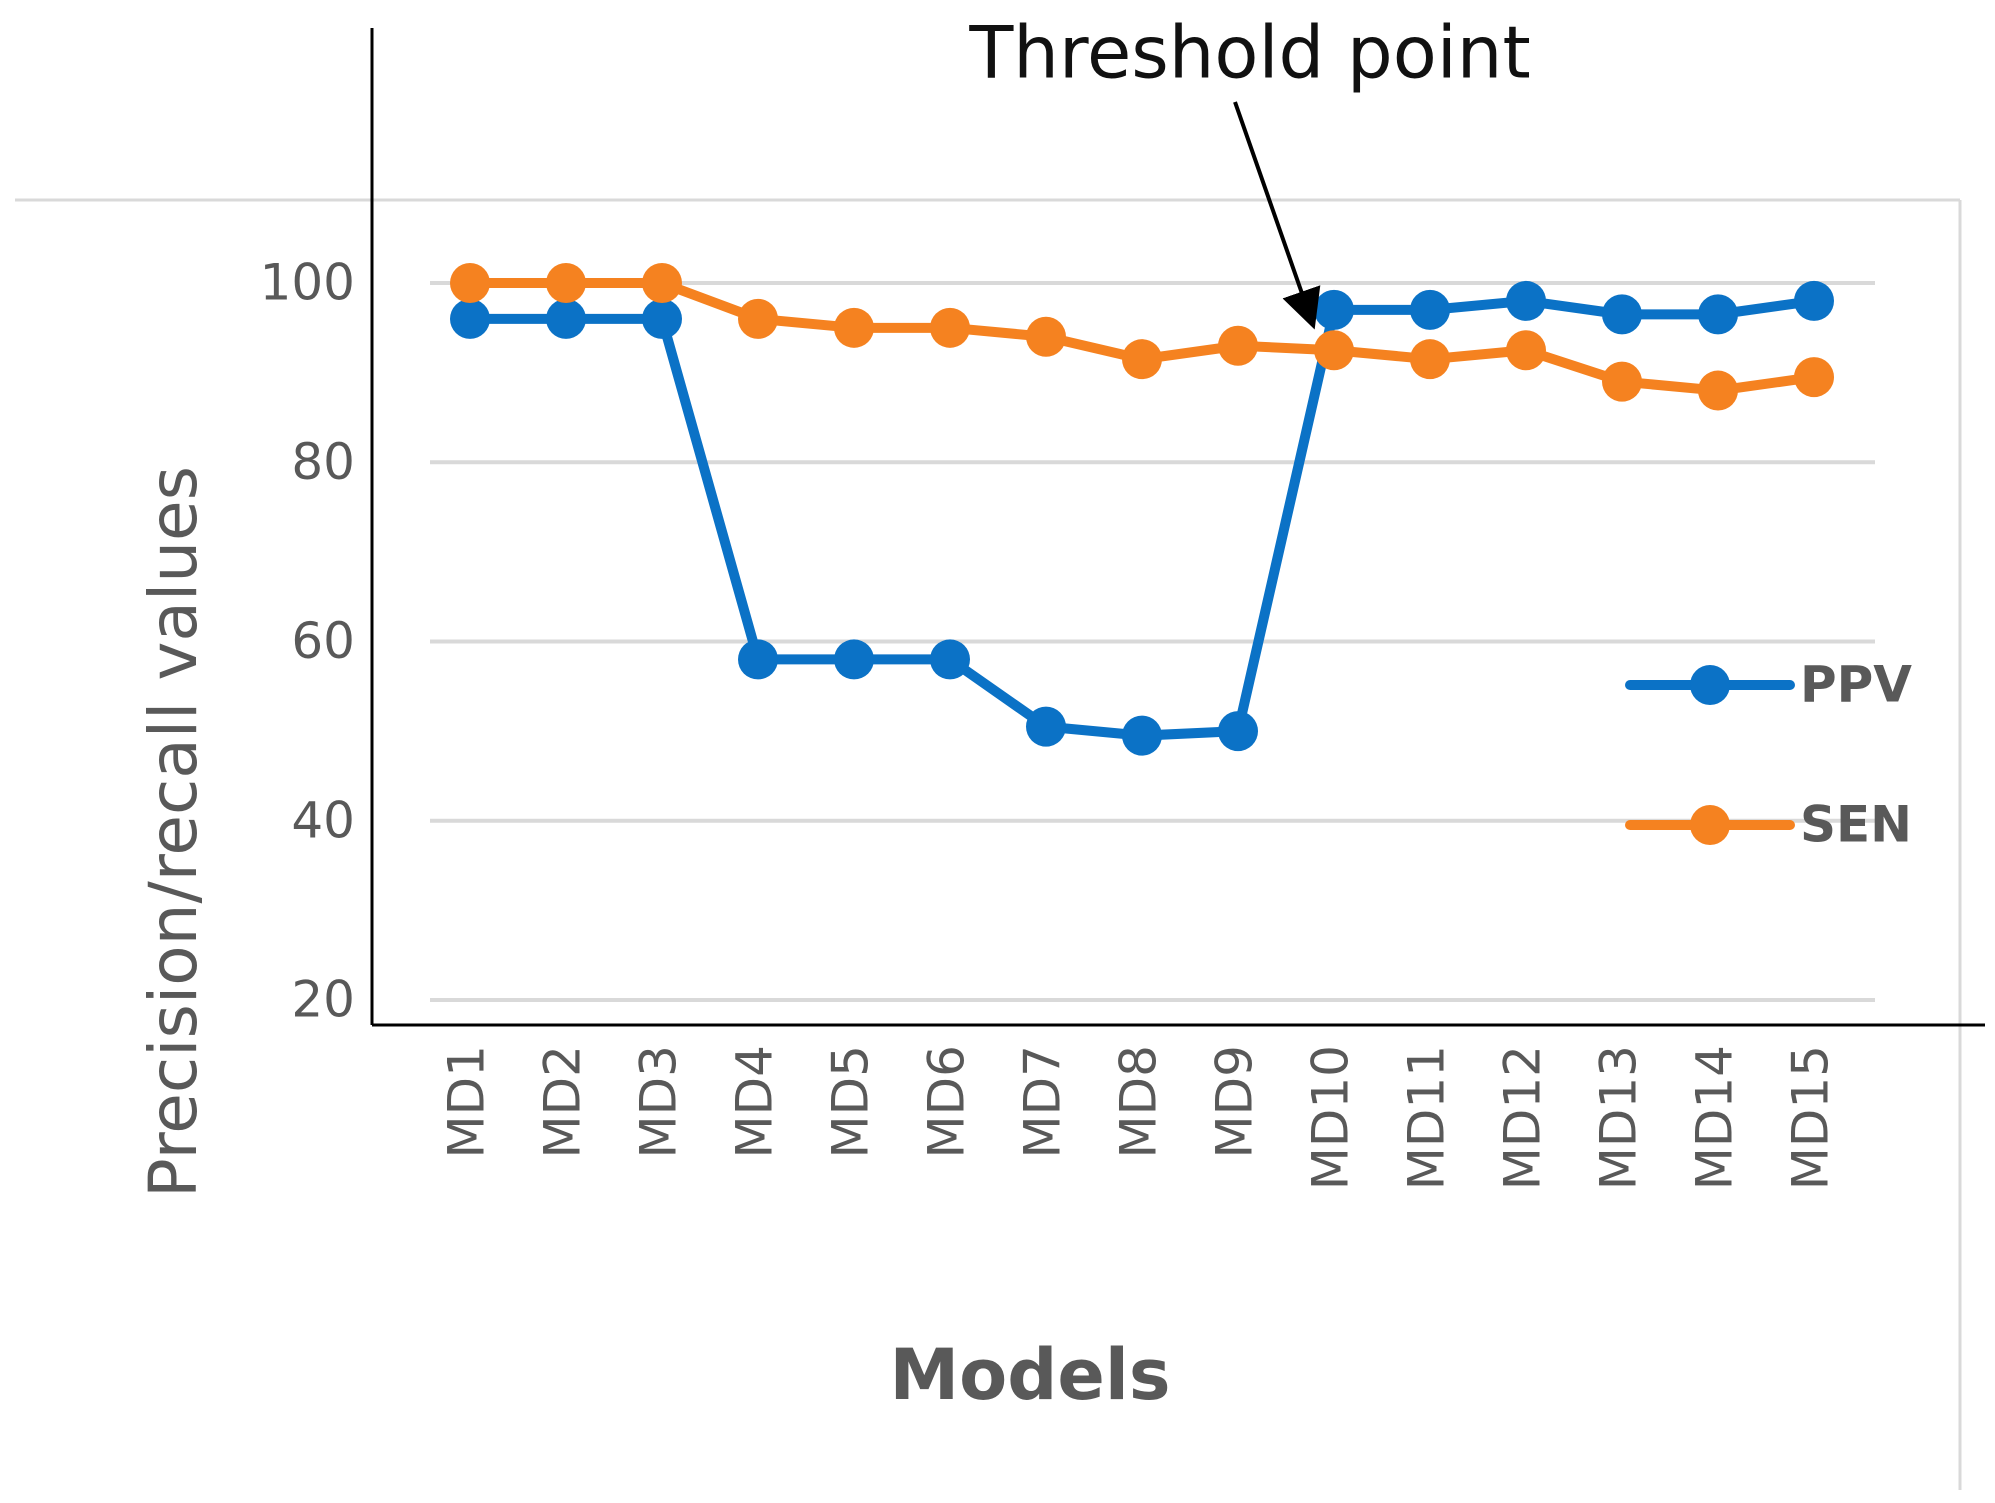 This screenshot has height=1503, width=1995. What do you see at coordinates (173, 832) in the screenshot?
I see `y-axis-title: Precision/recall values` at bounding box center [173, 832].